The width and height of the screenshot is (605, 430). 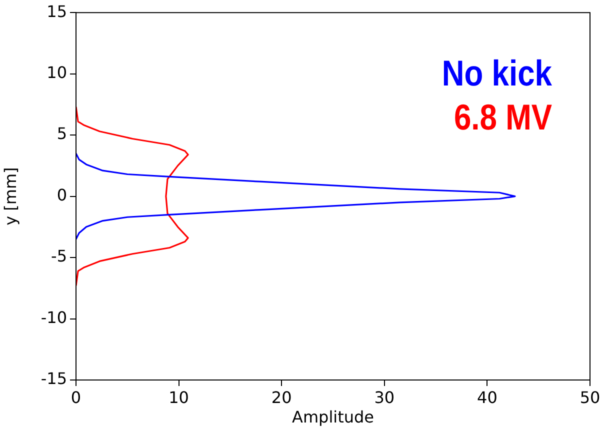 What do you see at coordinates (56, 11) in the screenshot?
I see `y-tick-label: 15` at bounding box center [56, 11].